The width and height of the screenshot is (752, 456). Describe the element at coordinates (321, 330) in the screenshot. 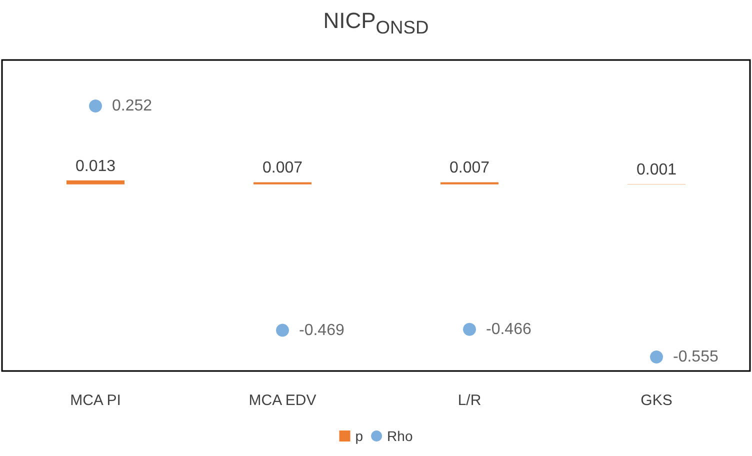

I see `data-label: -0.469` at that location.